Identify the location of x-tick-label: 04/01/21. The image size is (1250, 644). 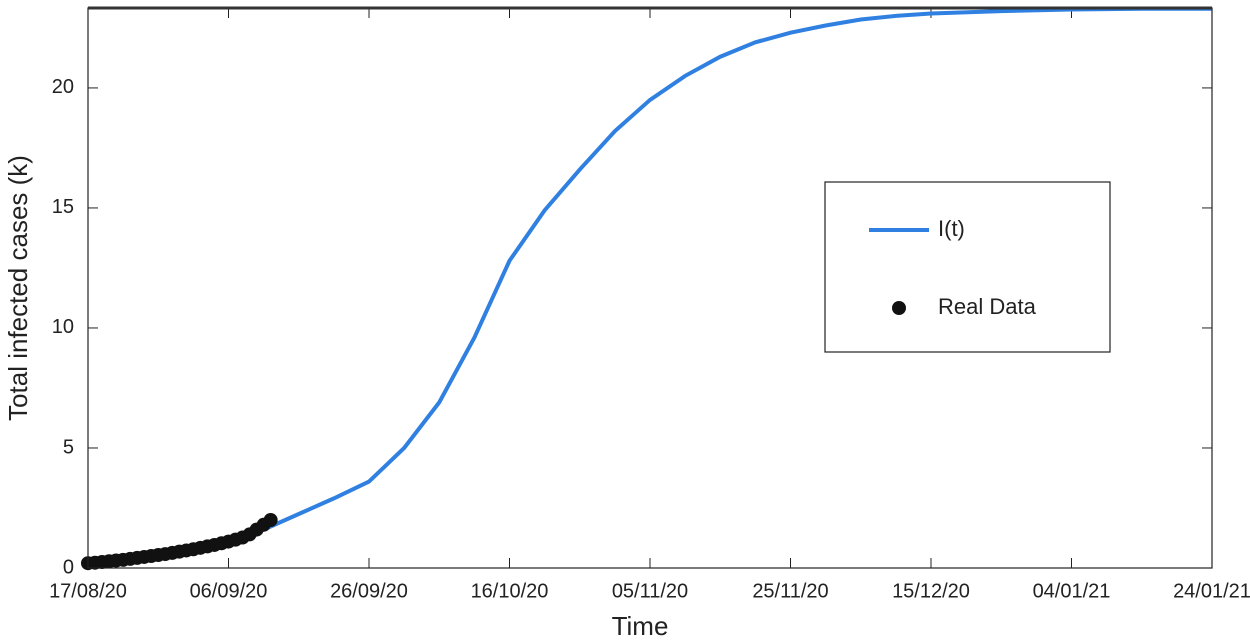
(1072, 591).